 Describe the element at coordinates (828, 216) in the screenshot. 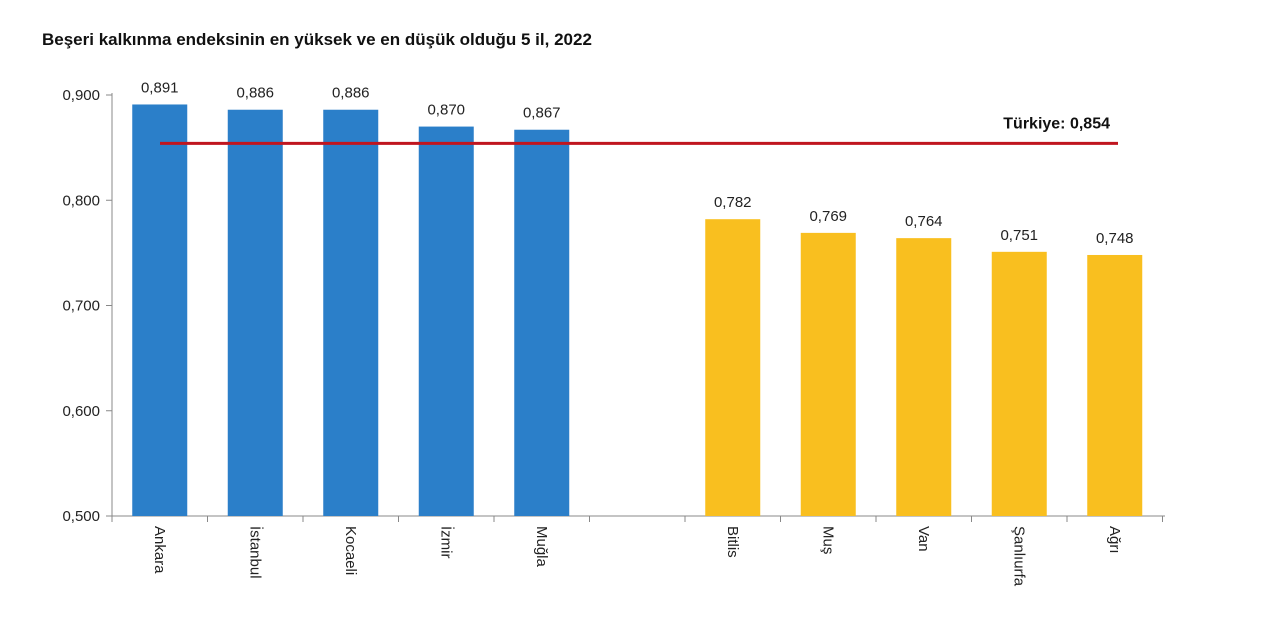

I see `data-label: 0,769` at that location.